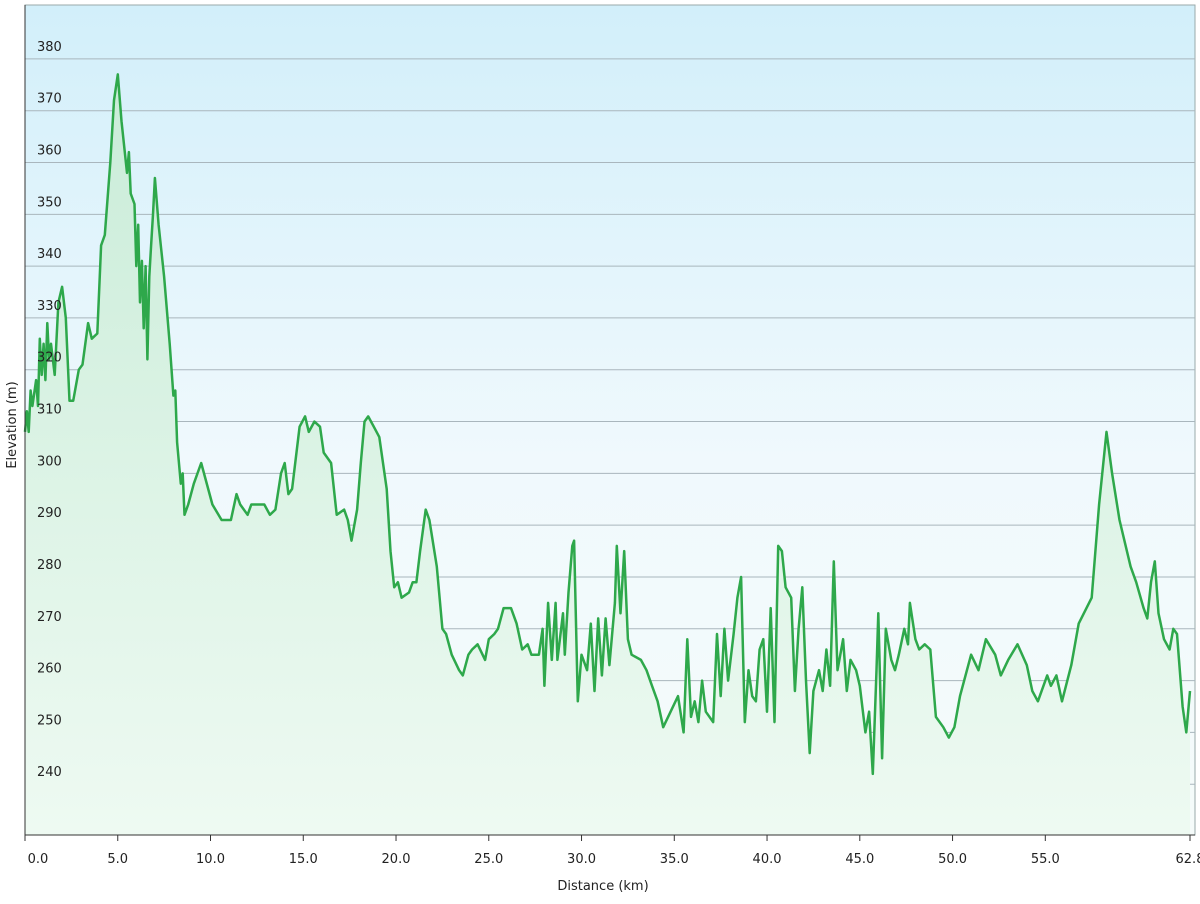 This screenshot has height=904, width=1200. Describe the element at coordinates (49, 720) in the screenshot. I see `y-tick-label: 250` at that location.